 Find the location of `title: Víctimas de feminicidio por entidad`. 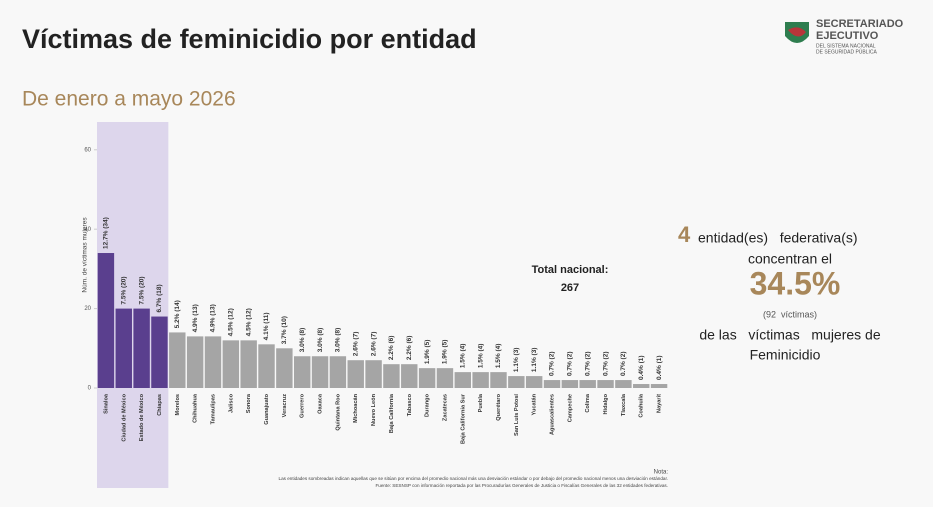

title: Víctimas de feminicidio por entidad is located at coordinates (249, 39).